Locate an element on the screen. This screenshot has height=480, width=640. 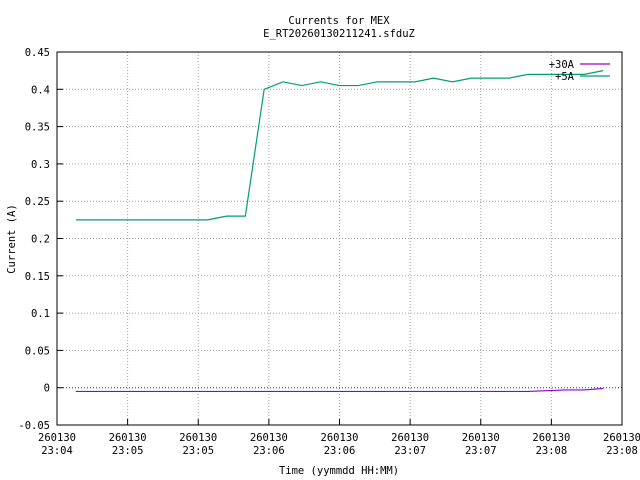
y-tick-label: 0.25 is located at coordinates (37, 202).